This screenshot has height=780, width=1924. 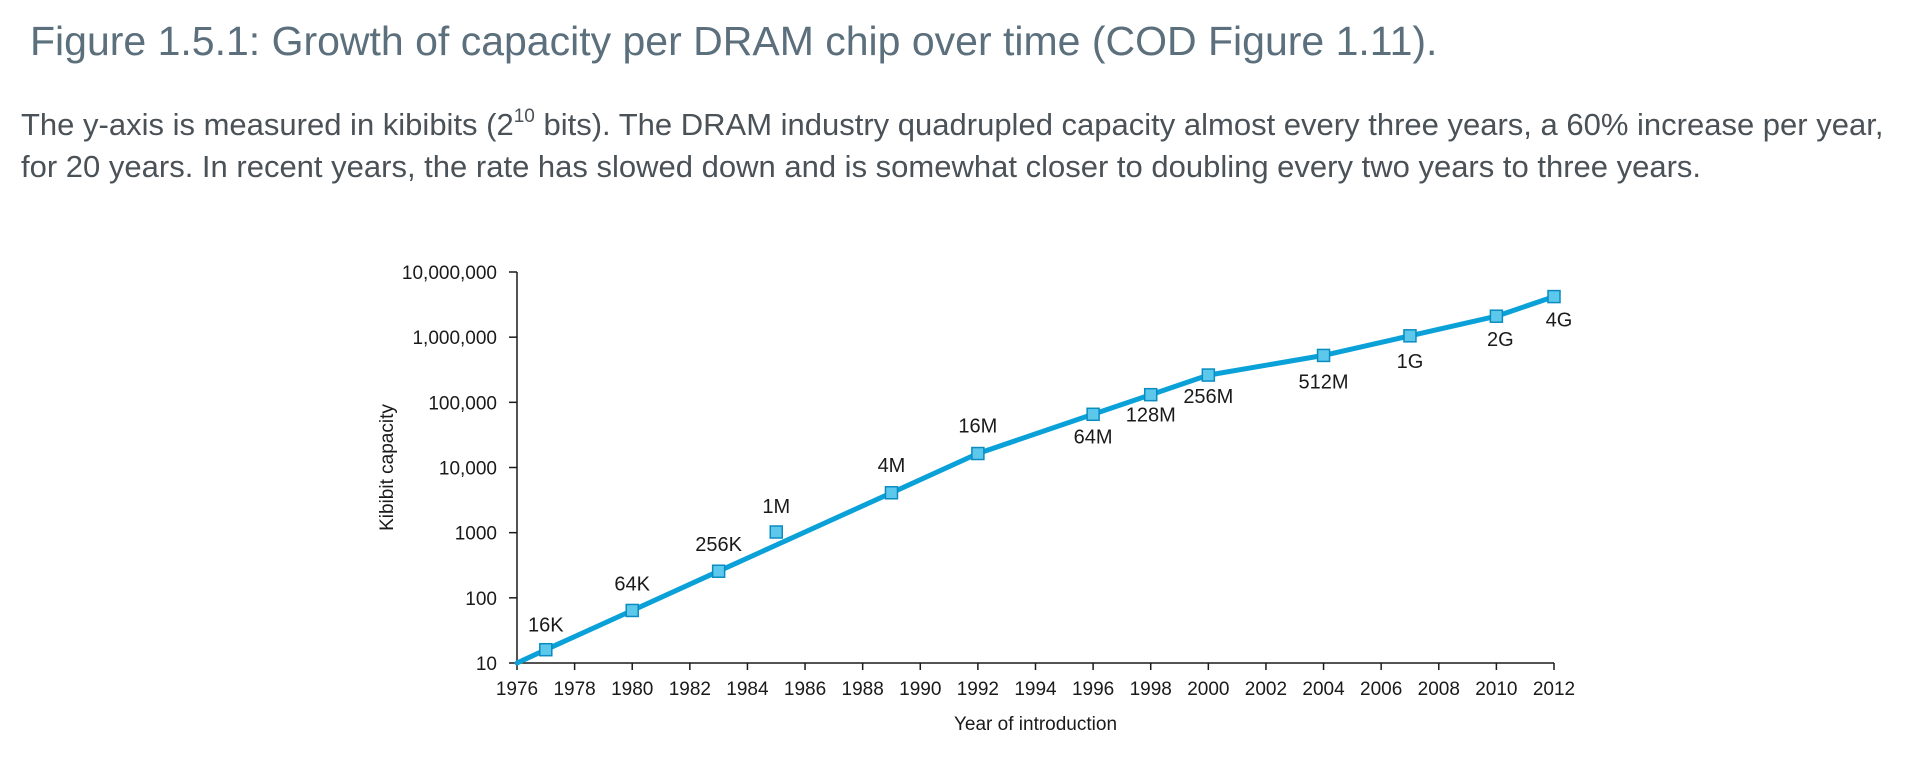 What do you see at coordinates (468, 469) in the screenshot?
I see `y-tick-label: 10,000` at bounding box center [468, 469].